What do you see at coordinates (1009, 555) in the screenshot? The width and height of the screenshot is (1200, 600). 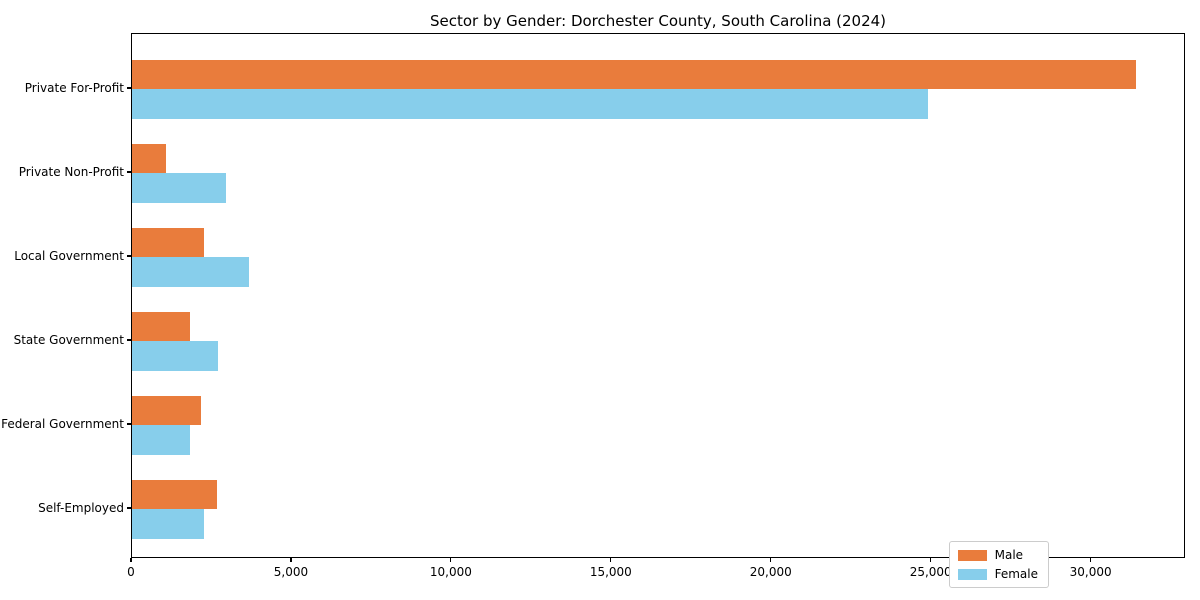 I see `legend-label: Male` at bounding box center [1009, 555].